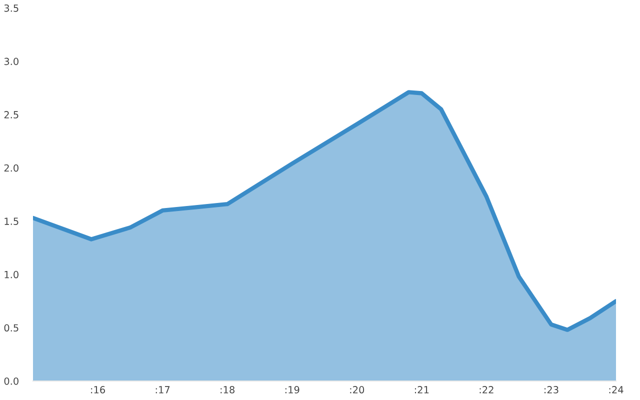 The image size is (640, 400). I want to click on y-tick-label: 1.0, so click(11, 274).